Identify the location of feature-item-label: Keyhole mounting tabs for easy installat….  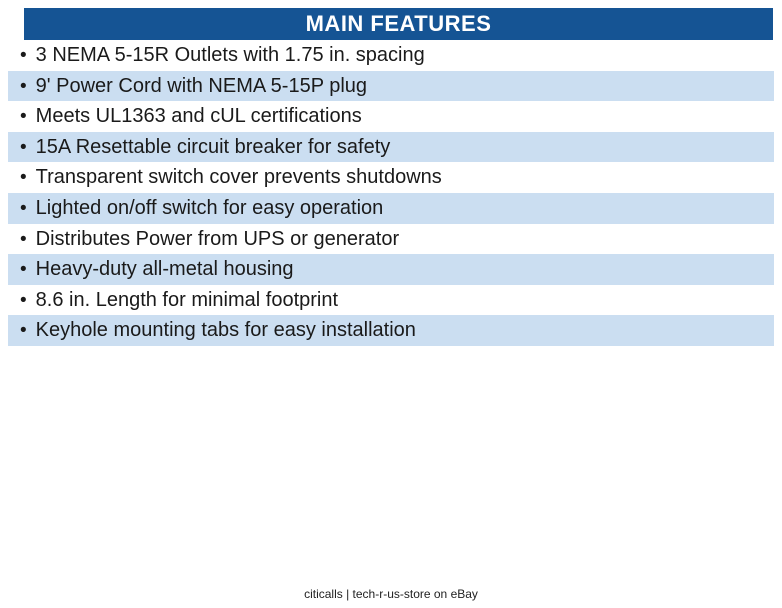
(225, 330).